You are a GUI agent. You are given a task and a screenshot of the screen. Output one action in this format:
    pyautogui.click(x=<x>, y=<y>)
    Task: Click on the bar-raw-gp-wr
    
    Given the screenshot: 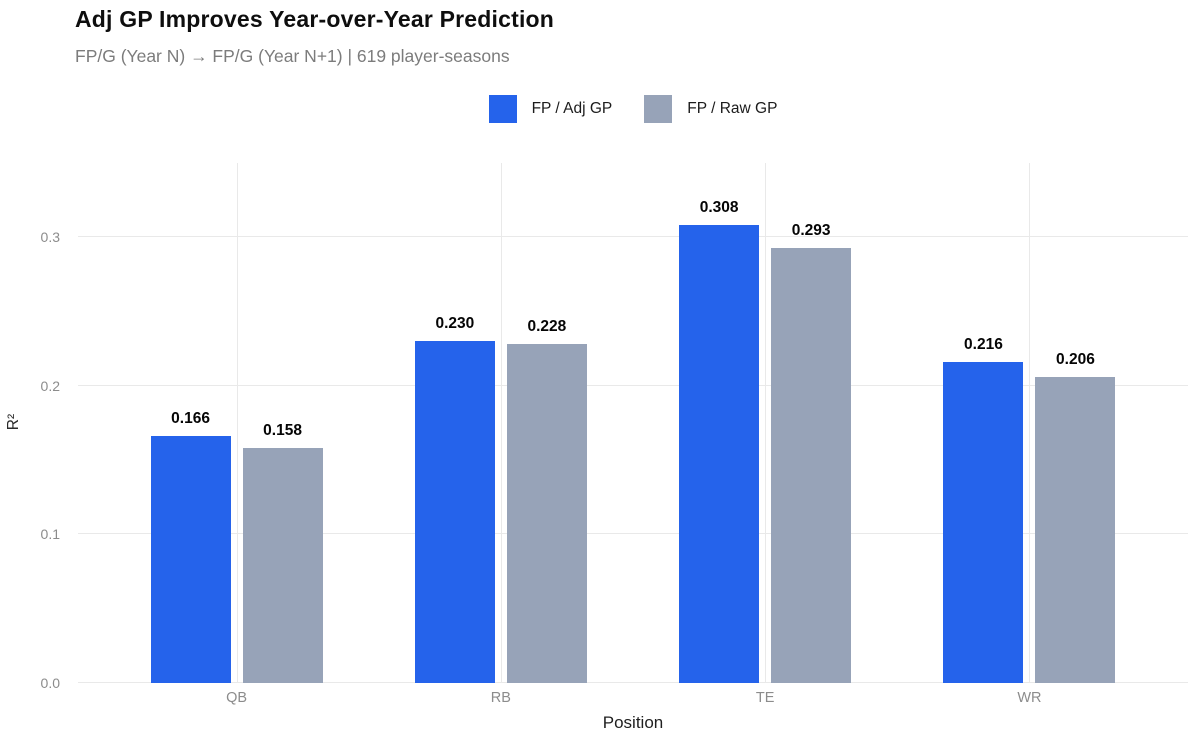 What is the action you would take?
    pyautogui.click(x=1075, y=529)
    